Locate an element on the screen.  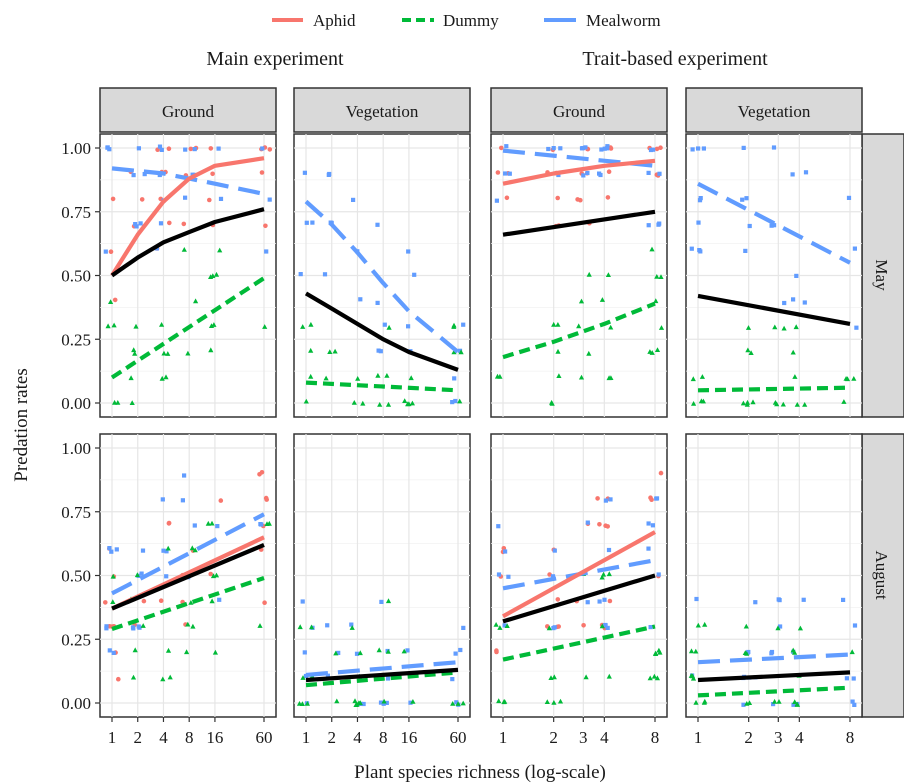
x-tick-label: 8 is located at coordinates (655, 737).